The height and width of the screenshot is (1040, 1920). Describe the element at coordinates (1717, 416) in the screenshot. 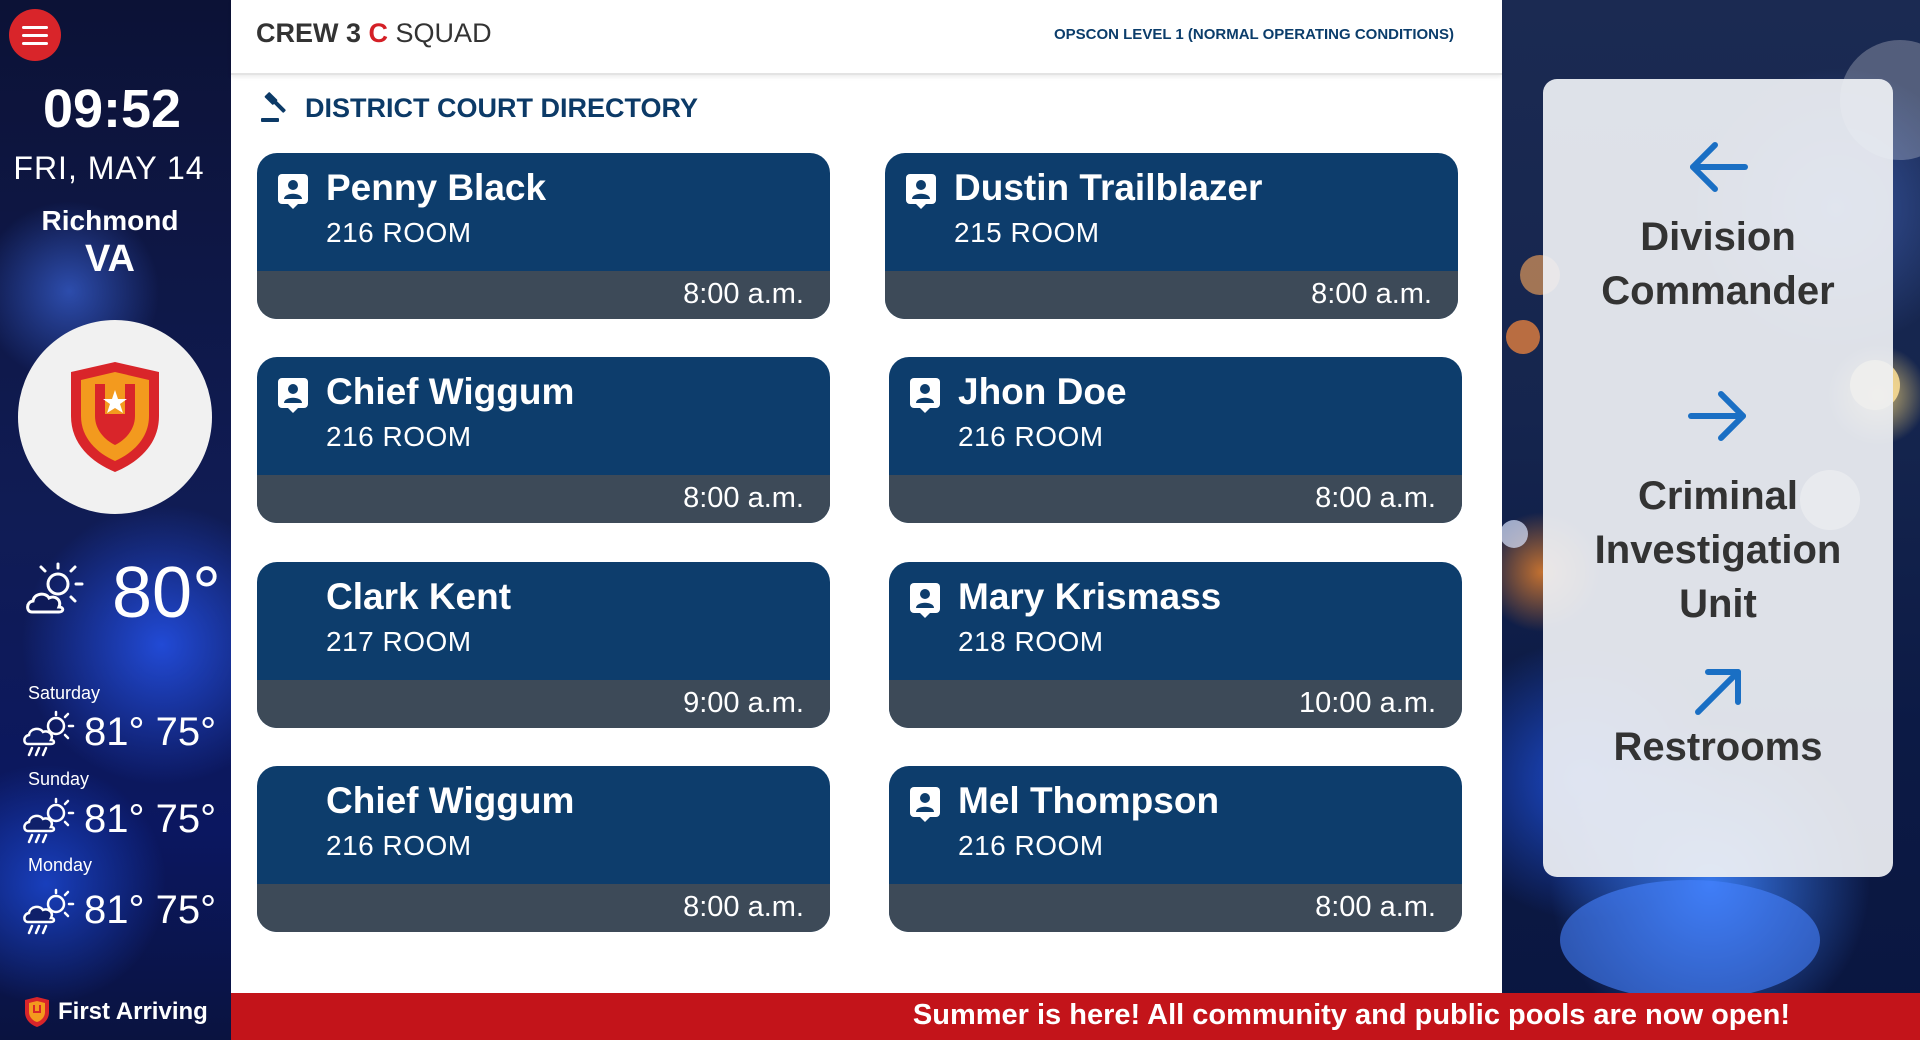

I see `arrow-right-icon` at that location.